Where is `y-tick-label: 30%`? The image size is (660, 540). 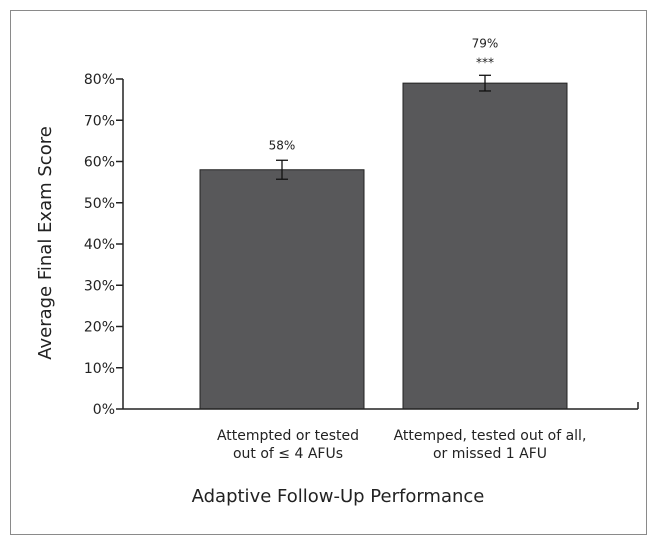 y-tick-label: 30% is located at coordinates (99, 286).